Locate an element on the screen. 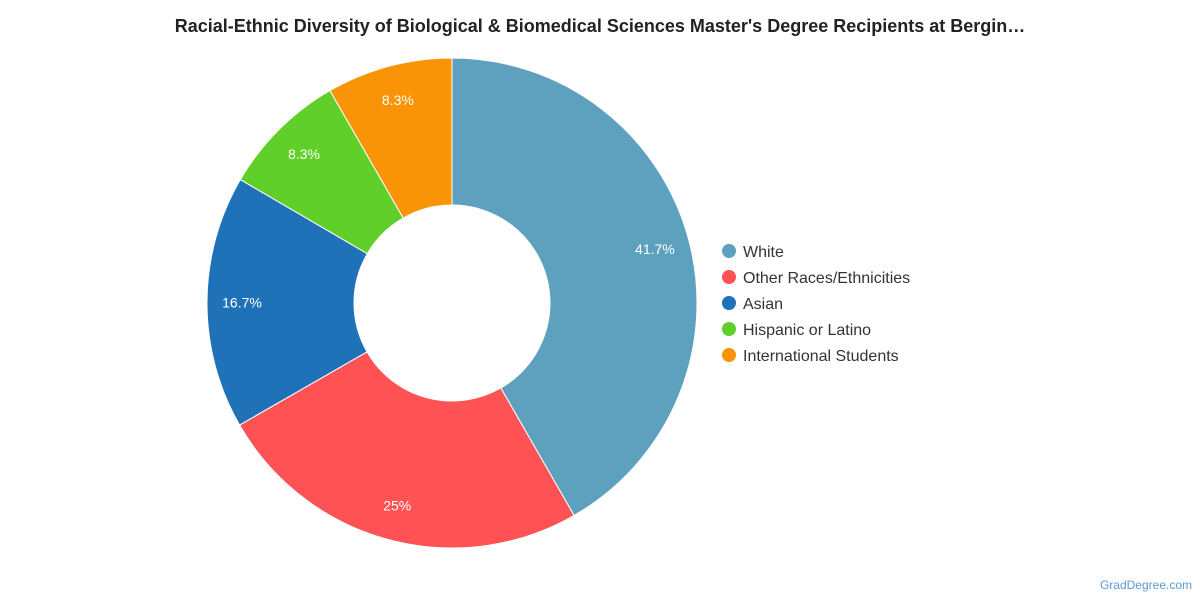 This screenshot has height=600, width=1200. legend-label: Other Races/Ethnicities is located at coordinates (826, 278).